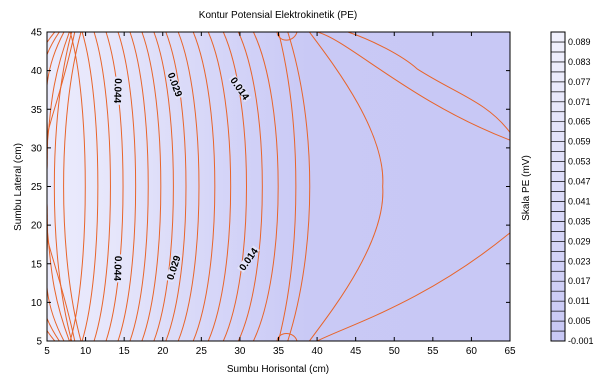  What do you see at coordinates (37, 33) in the screenshot?
I see `y-tick-label: 45` at bounding box center [37, 33].